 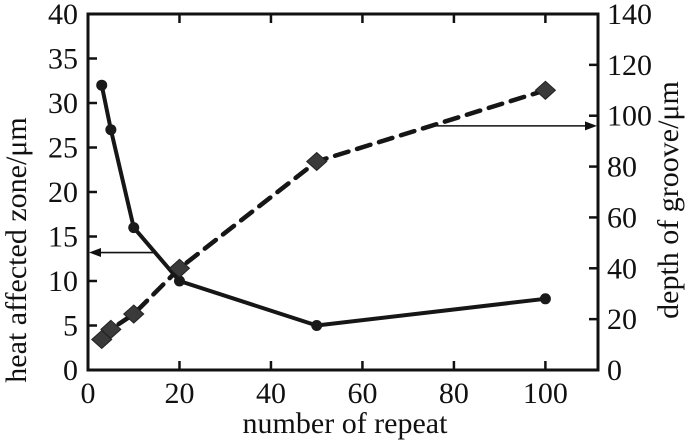 What do you see at coordinates (63, 148) in the screenshot?
I see `y-left-tick-label: 25` at bounding box center [63, 148].